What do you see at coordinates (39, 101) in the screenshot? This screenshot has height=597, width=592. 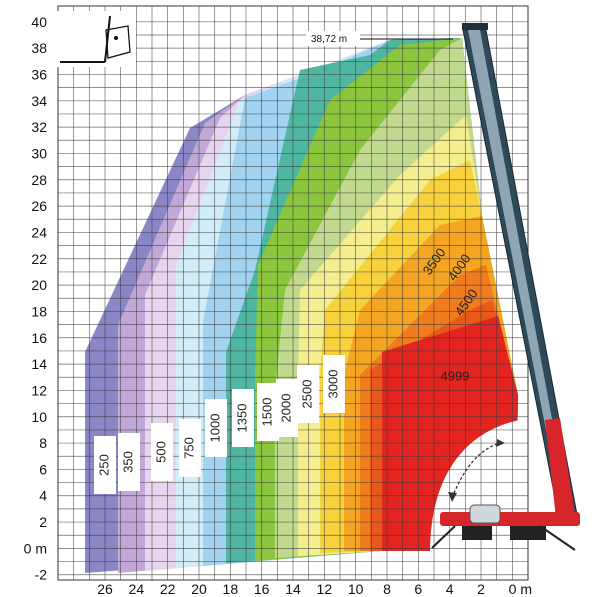 I see `y-tick-label: 34` at bounding box center [39, 101].